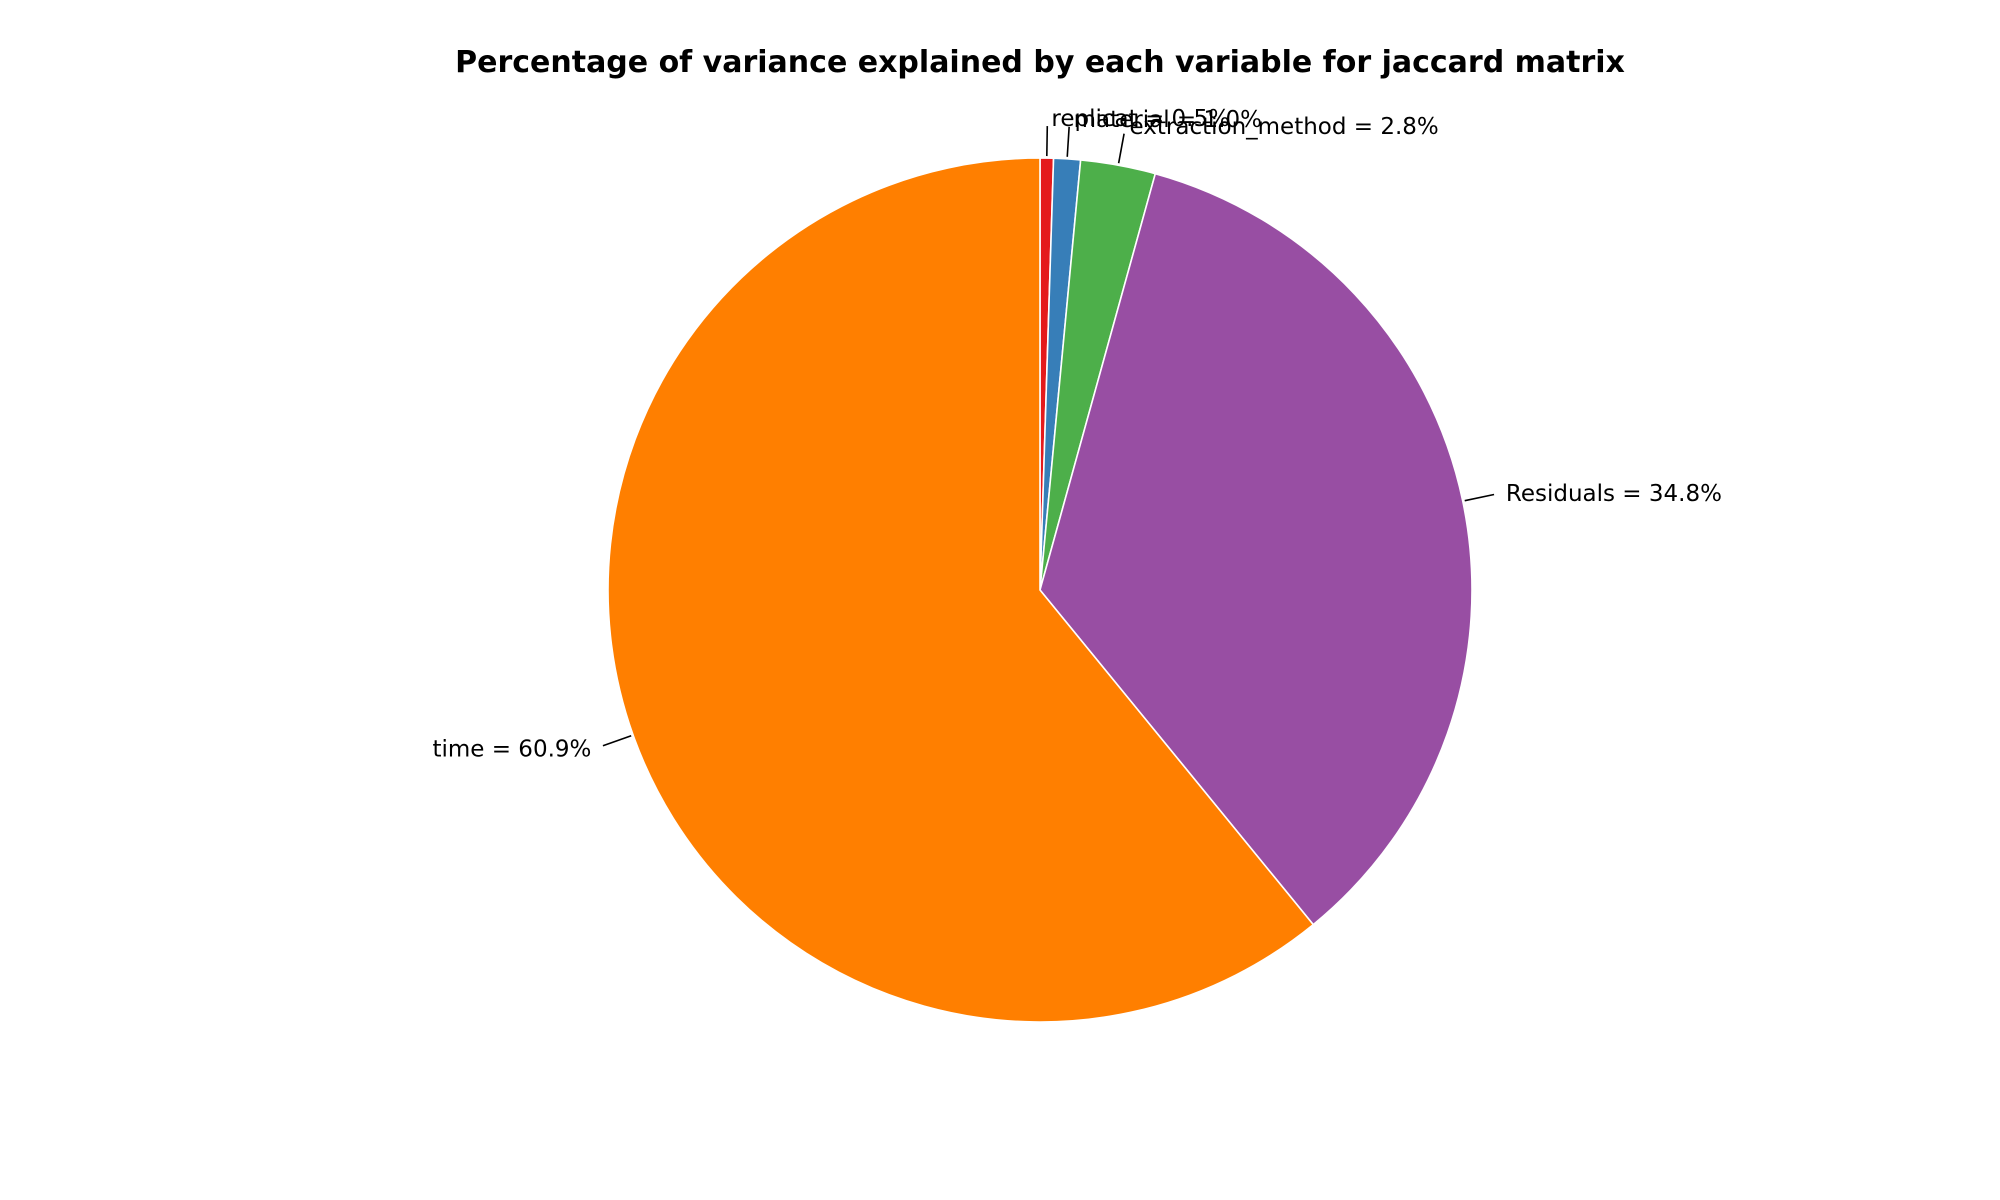 This screenshot has height=1200, width=2000. Describe the element at coordinates (1284, 127) in the screenshot. I see `slice-label-extraction-method: extraction_method = 2.8%` at that location.